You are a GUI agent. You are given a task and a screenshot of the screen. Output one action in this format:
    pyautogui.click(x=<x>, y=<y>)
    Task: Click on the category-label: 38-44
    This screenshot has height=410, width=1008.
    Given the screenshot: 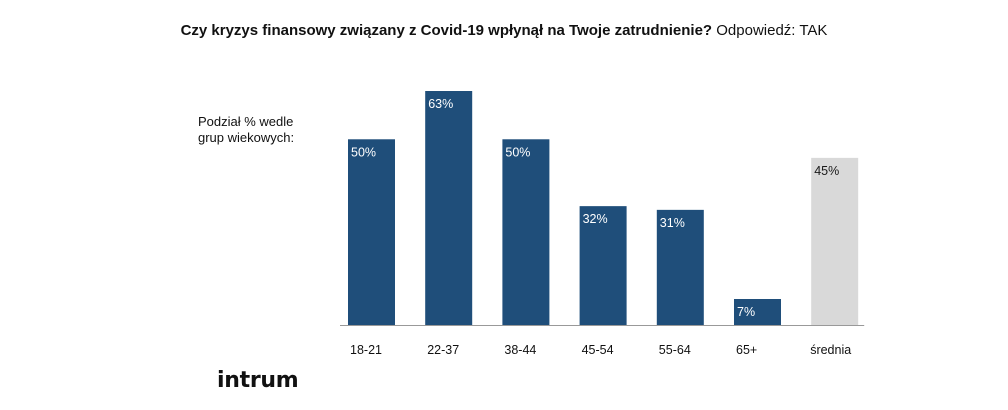 What is the action you would take?
    pyautogui.click(x=520, y=350)
    